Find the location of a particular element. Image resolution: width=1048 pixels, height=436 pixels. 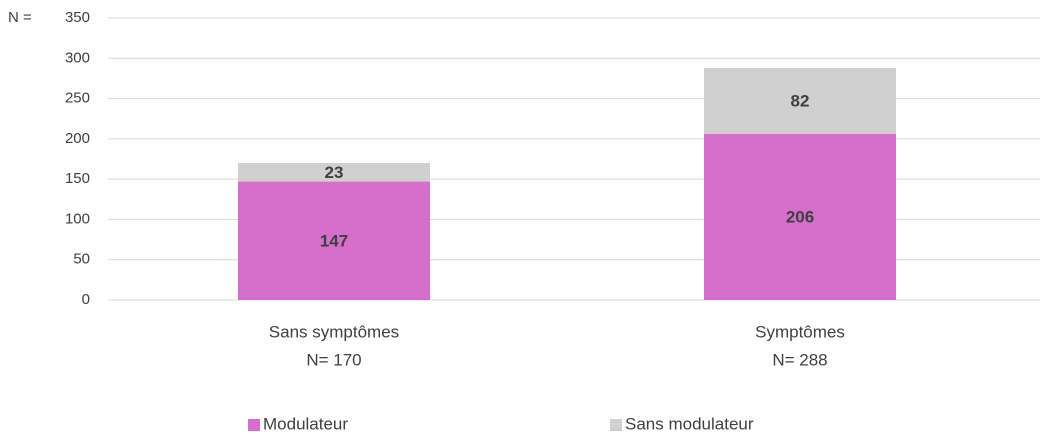

legend-label: Modulateur is located at coordinates (305, 423).